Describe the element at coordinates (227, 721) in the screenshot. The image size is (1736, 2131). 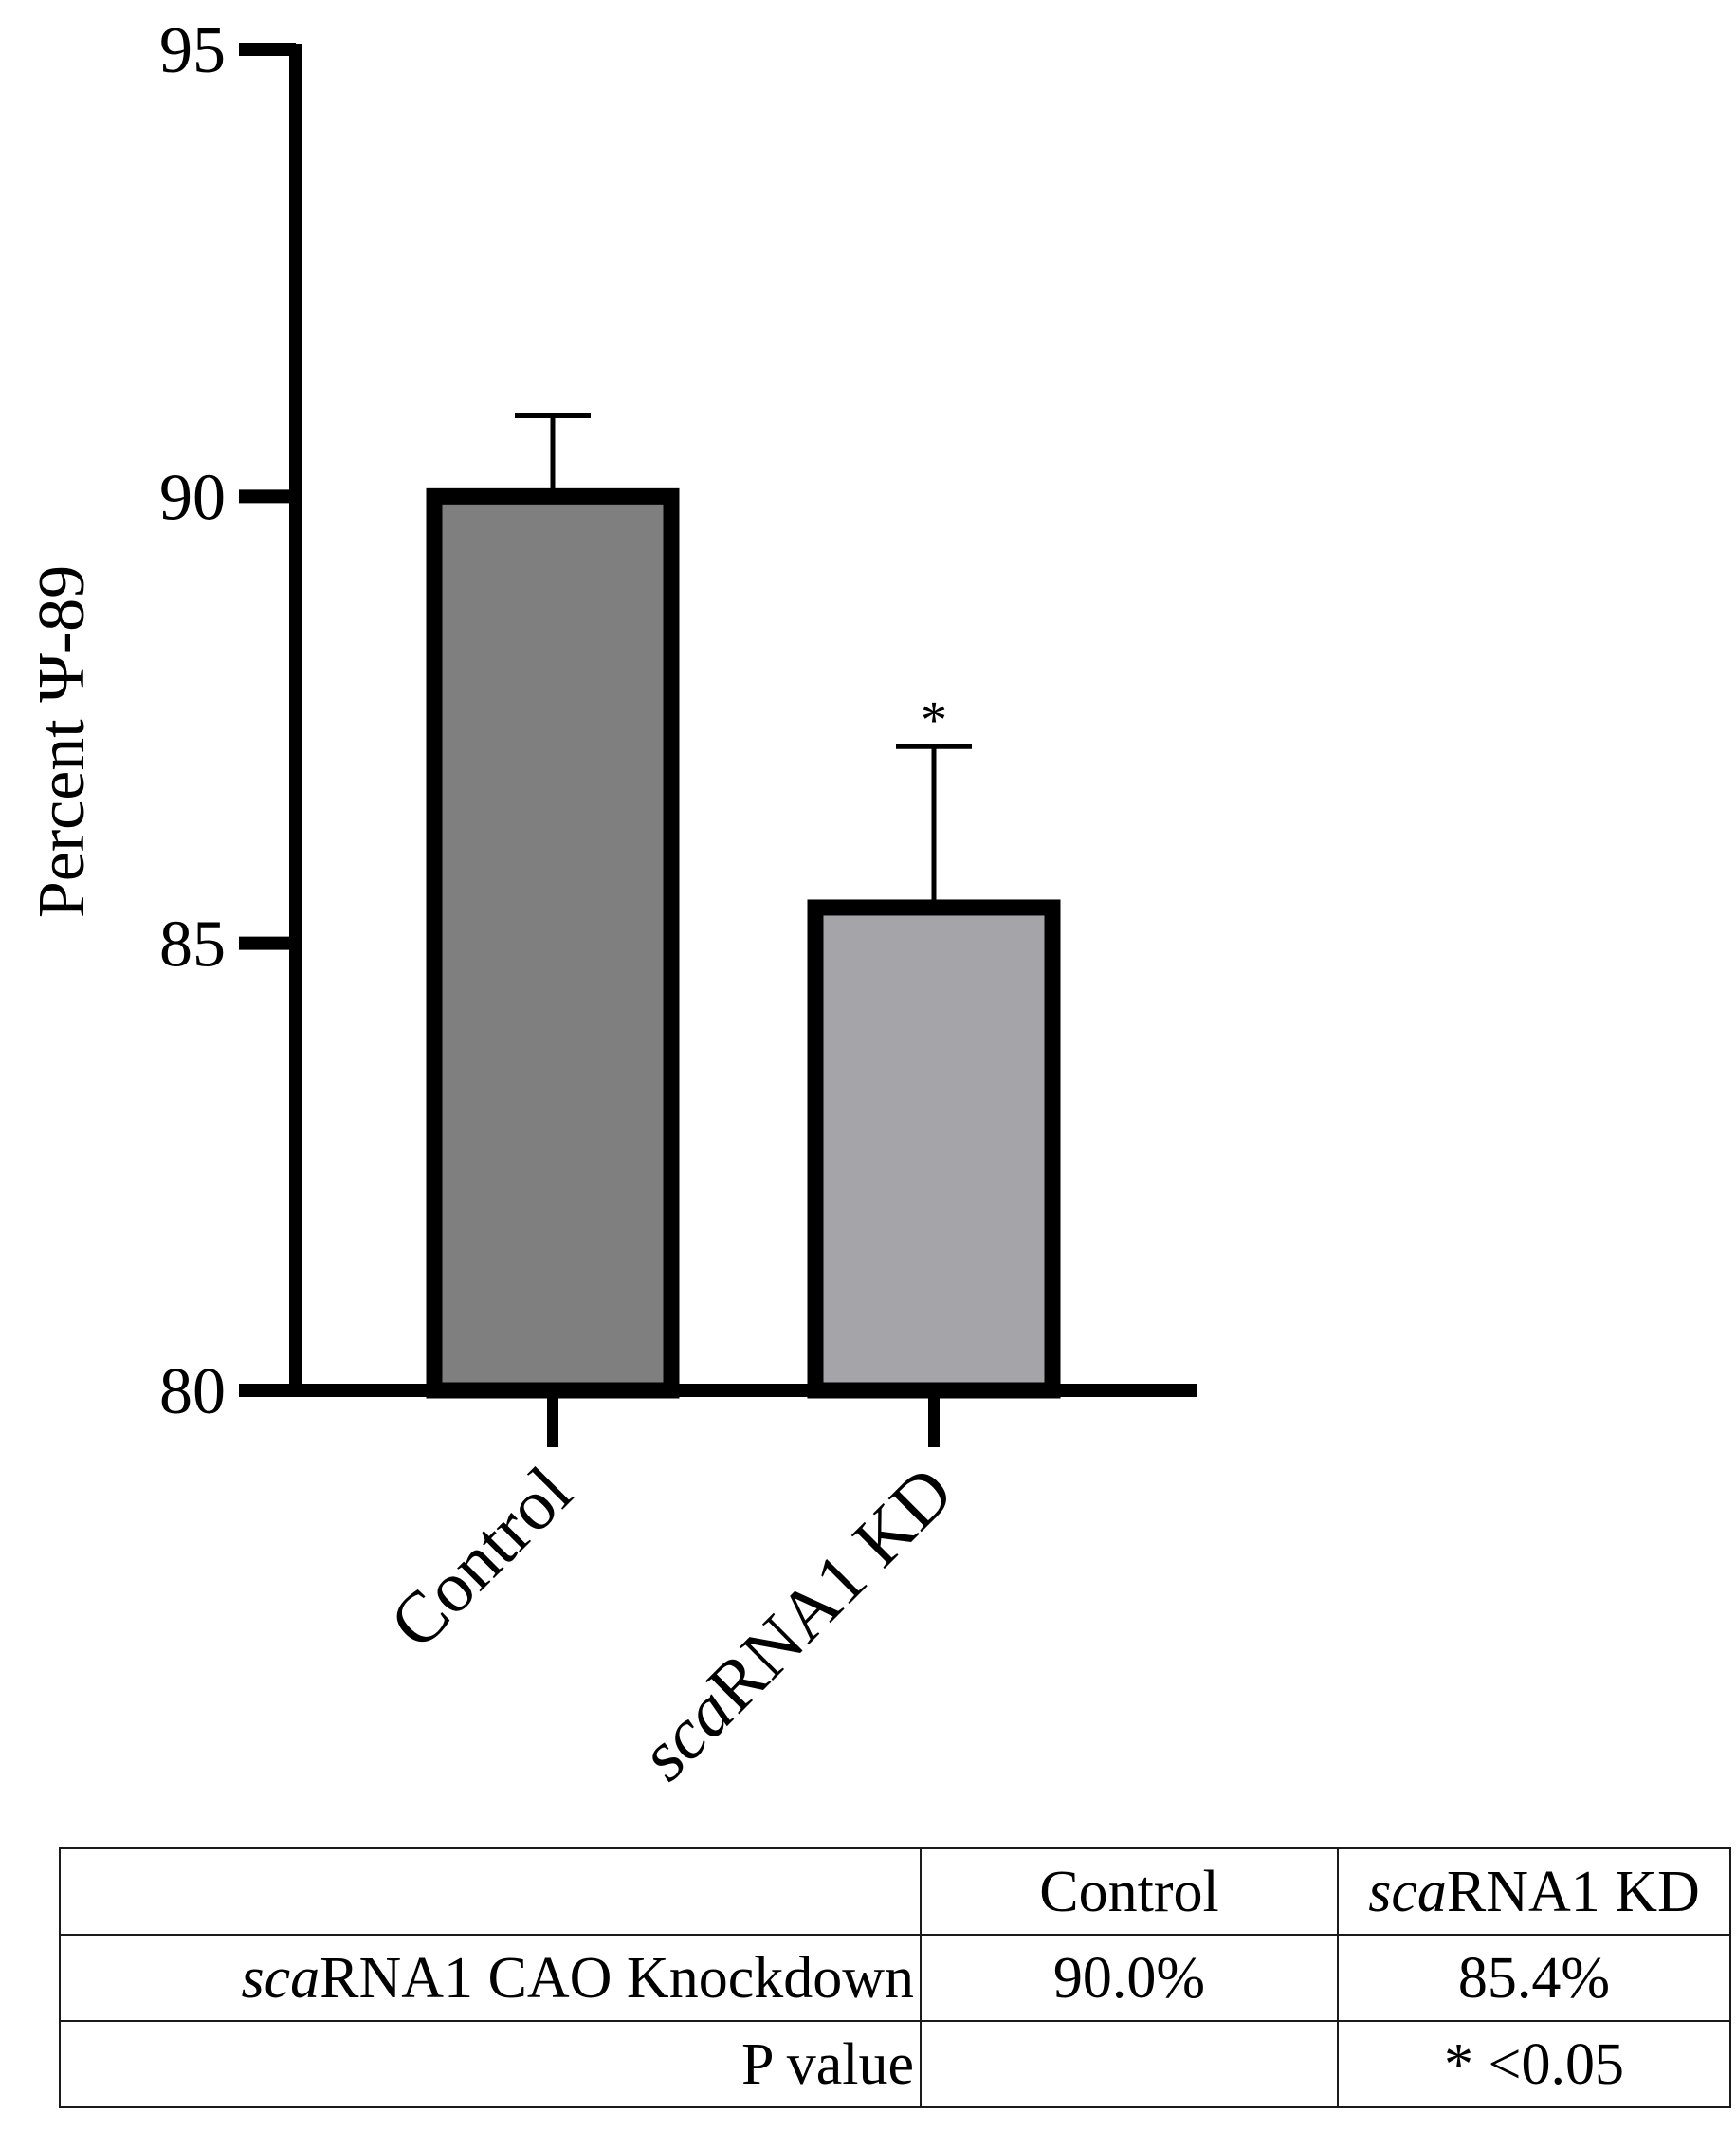
I see `y-ticks: 80 85 90 95` at that location.